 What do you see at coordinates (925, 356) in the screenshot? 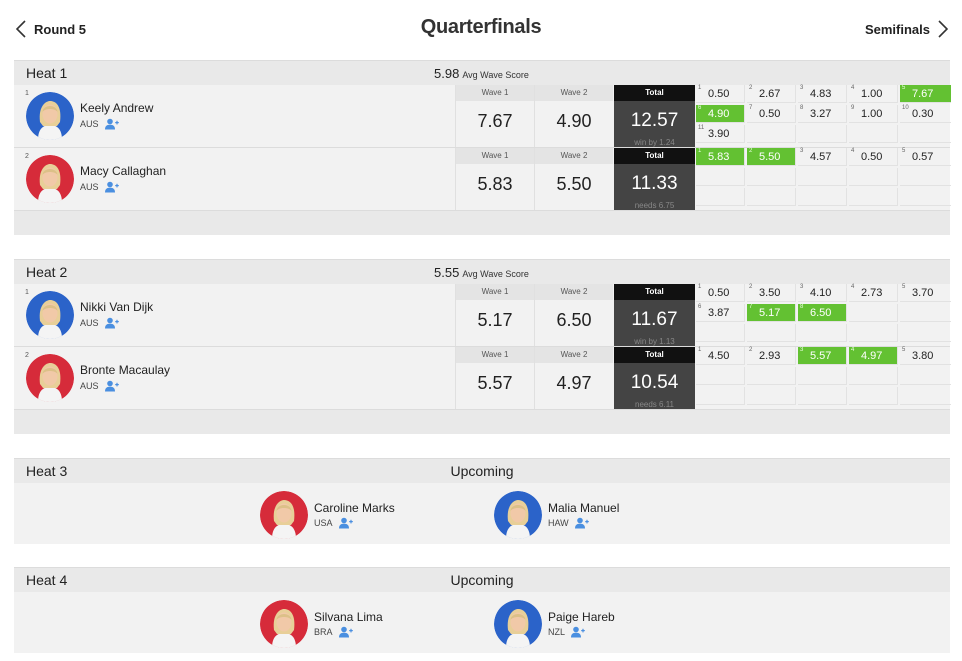
I see `wave-score-cell: 5 3.80` at bounding box center [925, 356].